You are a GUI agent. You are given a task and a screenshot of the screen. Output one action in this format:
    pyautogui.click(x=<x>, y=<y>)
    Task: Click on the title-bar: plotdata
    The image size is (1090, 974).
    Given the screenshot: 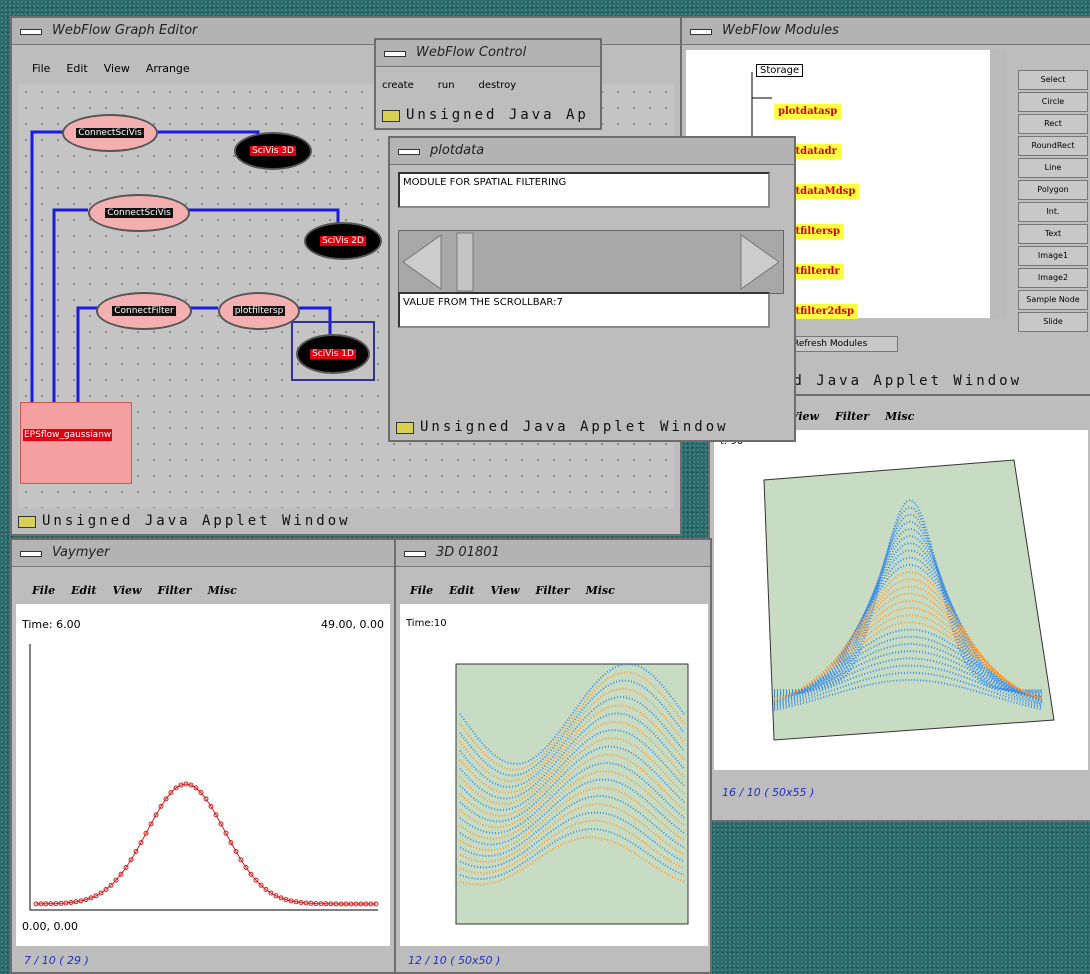 What is the action you would take?
    pyautogui.click(x=592, y=151)
    